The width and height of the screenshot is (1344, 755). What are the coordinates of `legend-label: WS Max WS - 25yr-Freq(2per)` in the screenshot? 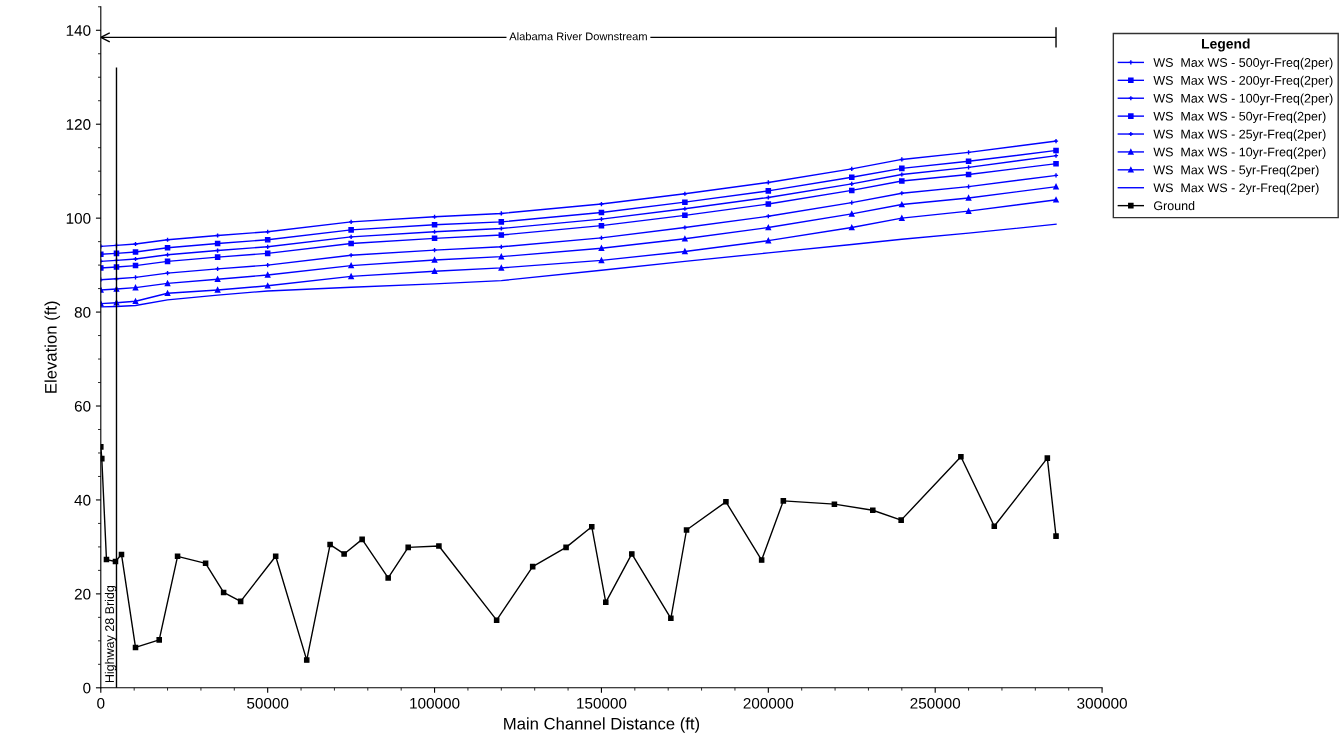 It's located at (1239, 135).